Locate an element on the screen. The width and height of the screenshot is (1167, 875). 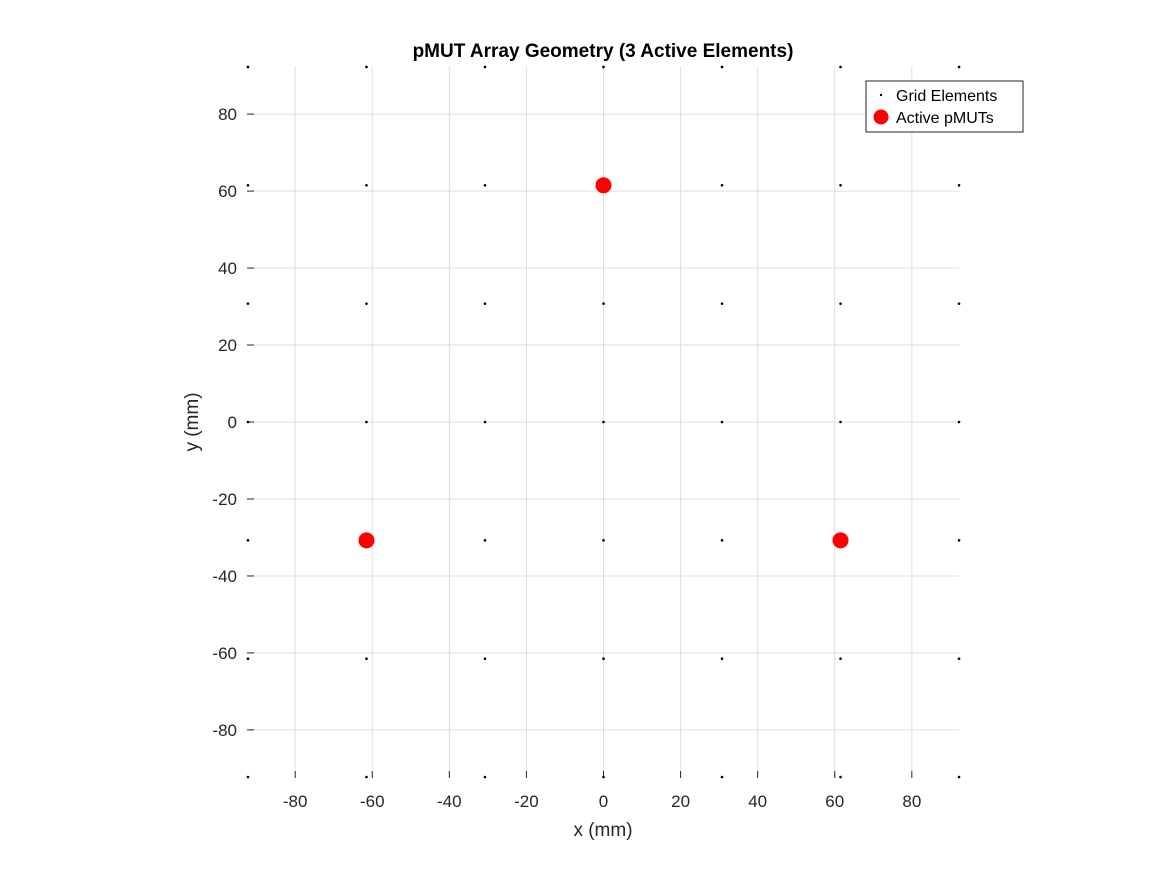
y-tick-label: 60 is located at coordinates (227, 191).